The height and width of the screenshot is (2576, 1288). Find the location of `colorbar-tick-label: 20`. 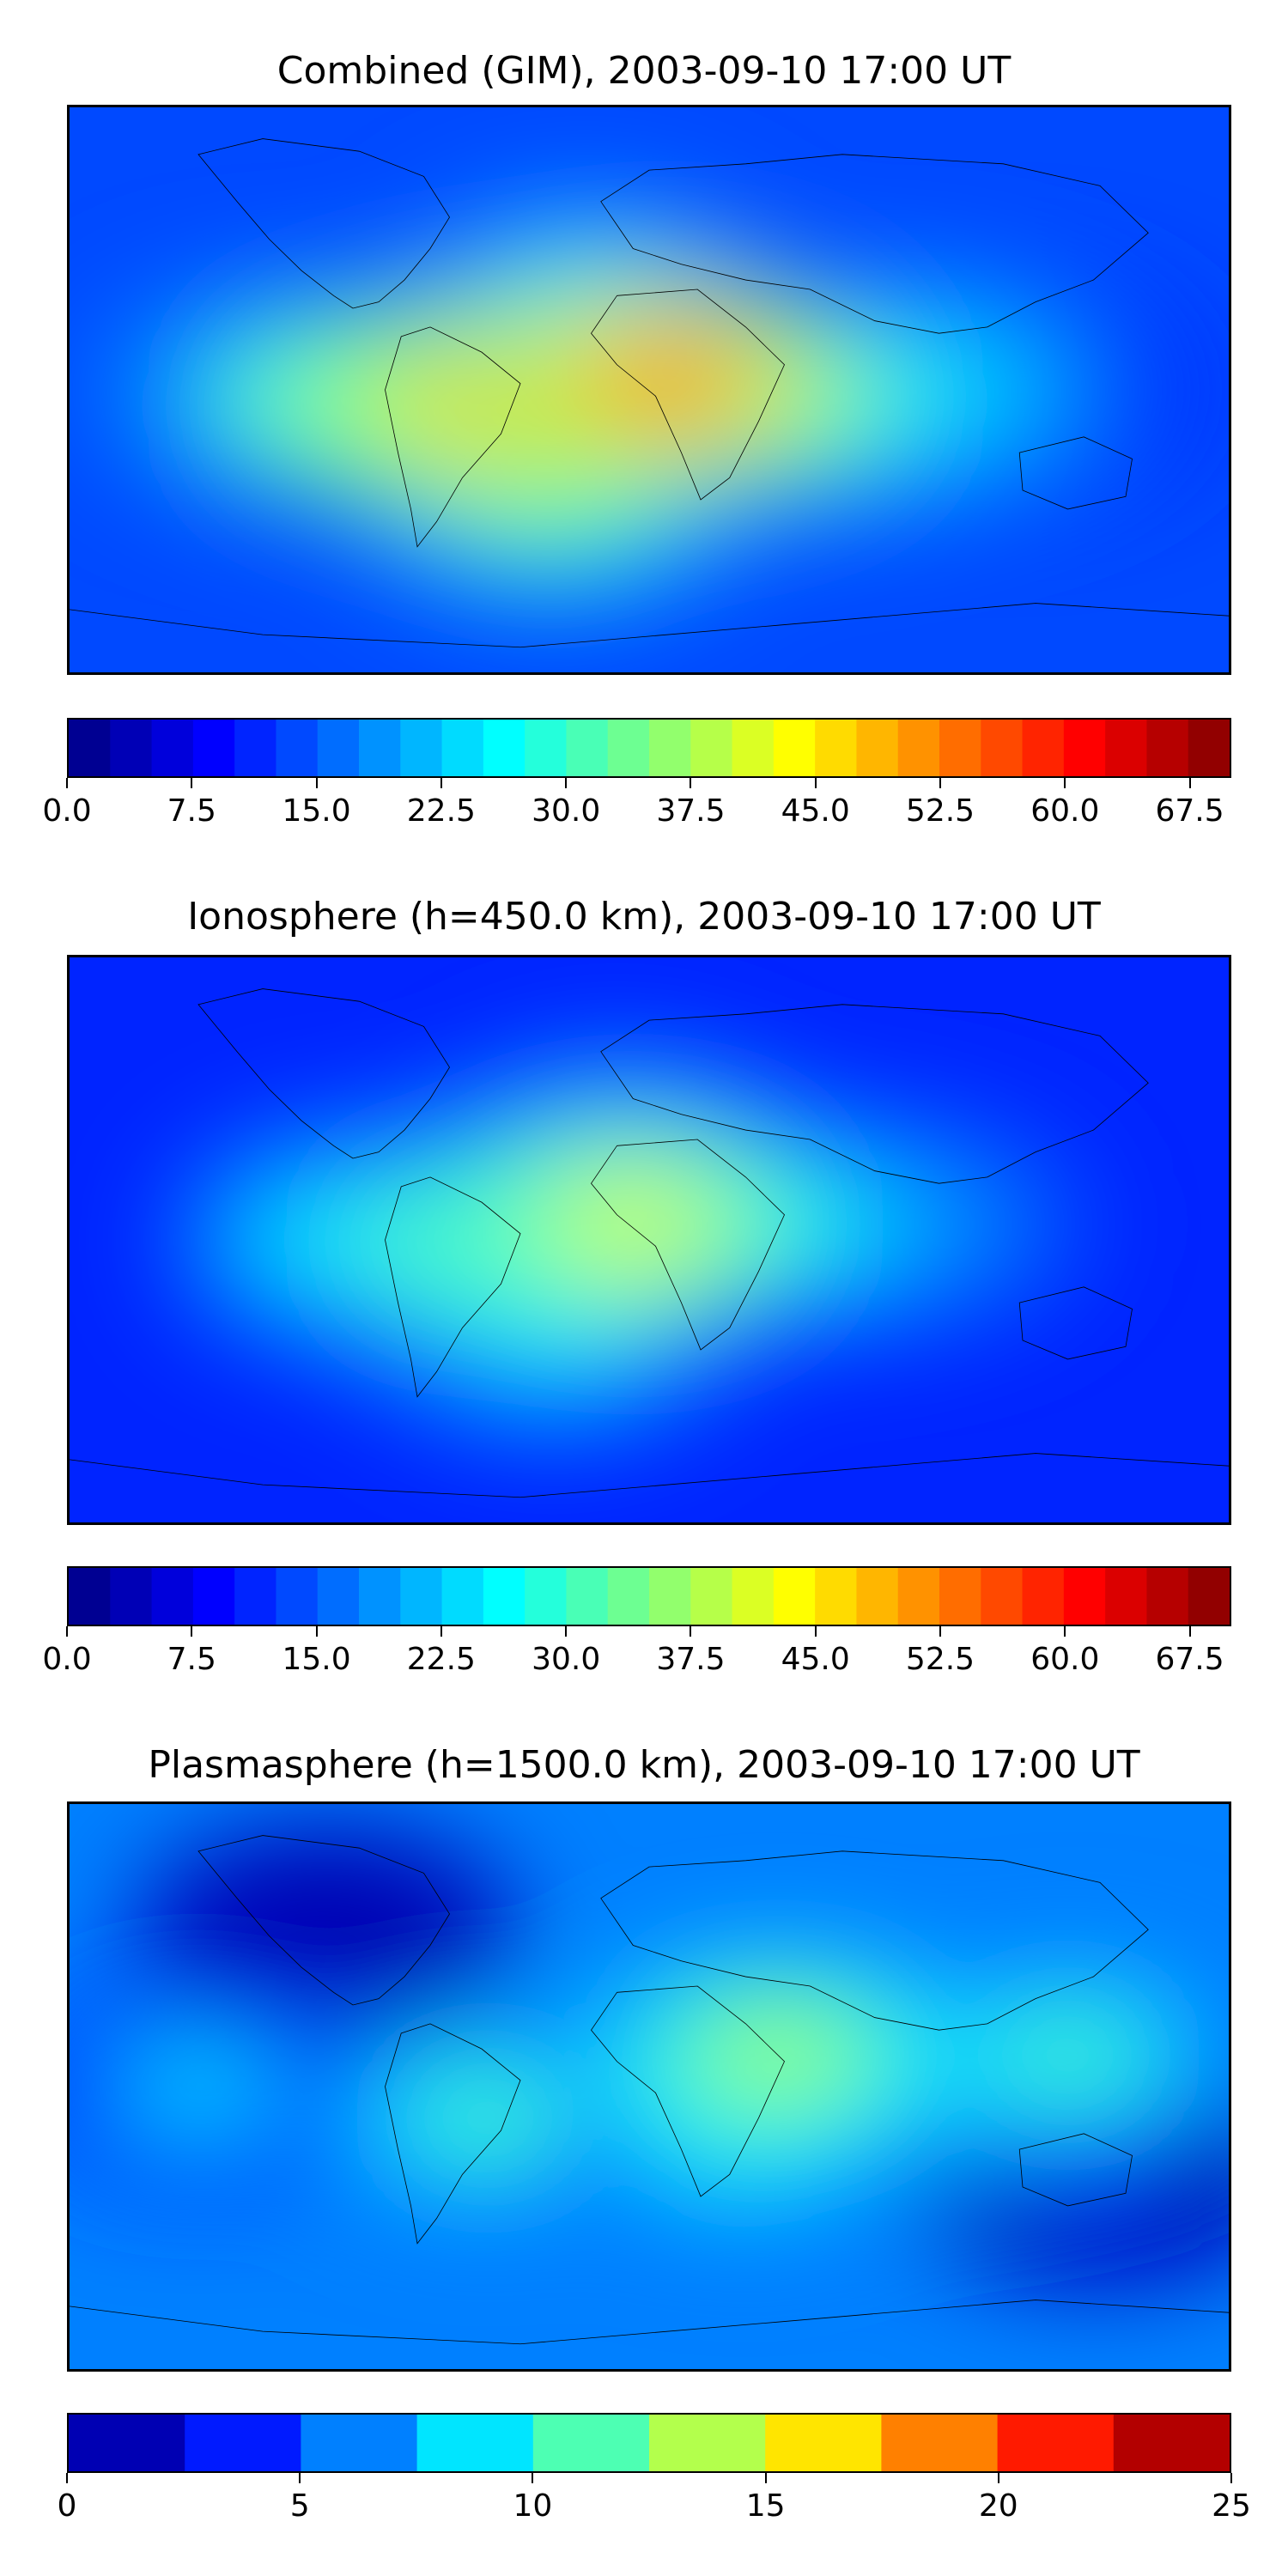

colorbar-tick-label: 20 is located at coordinates (998, 2506).